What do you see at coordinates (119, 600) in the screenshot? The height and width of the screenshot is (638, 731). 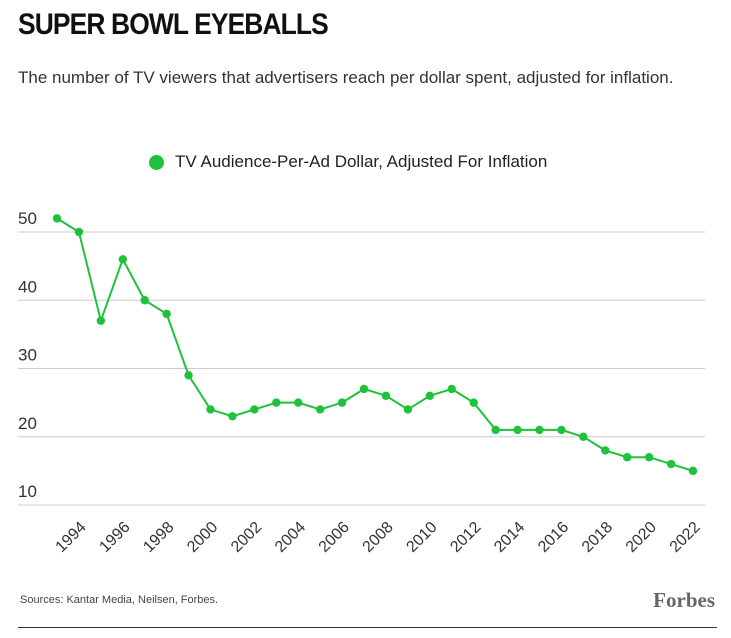 I see `source-note: Sources: Kantar Media, Neilsen, Forbes.` at bounding box center [119, 600].